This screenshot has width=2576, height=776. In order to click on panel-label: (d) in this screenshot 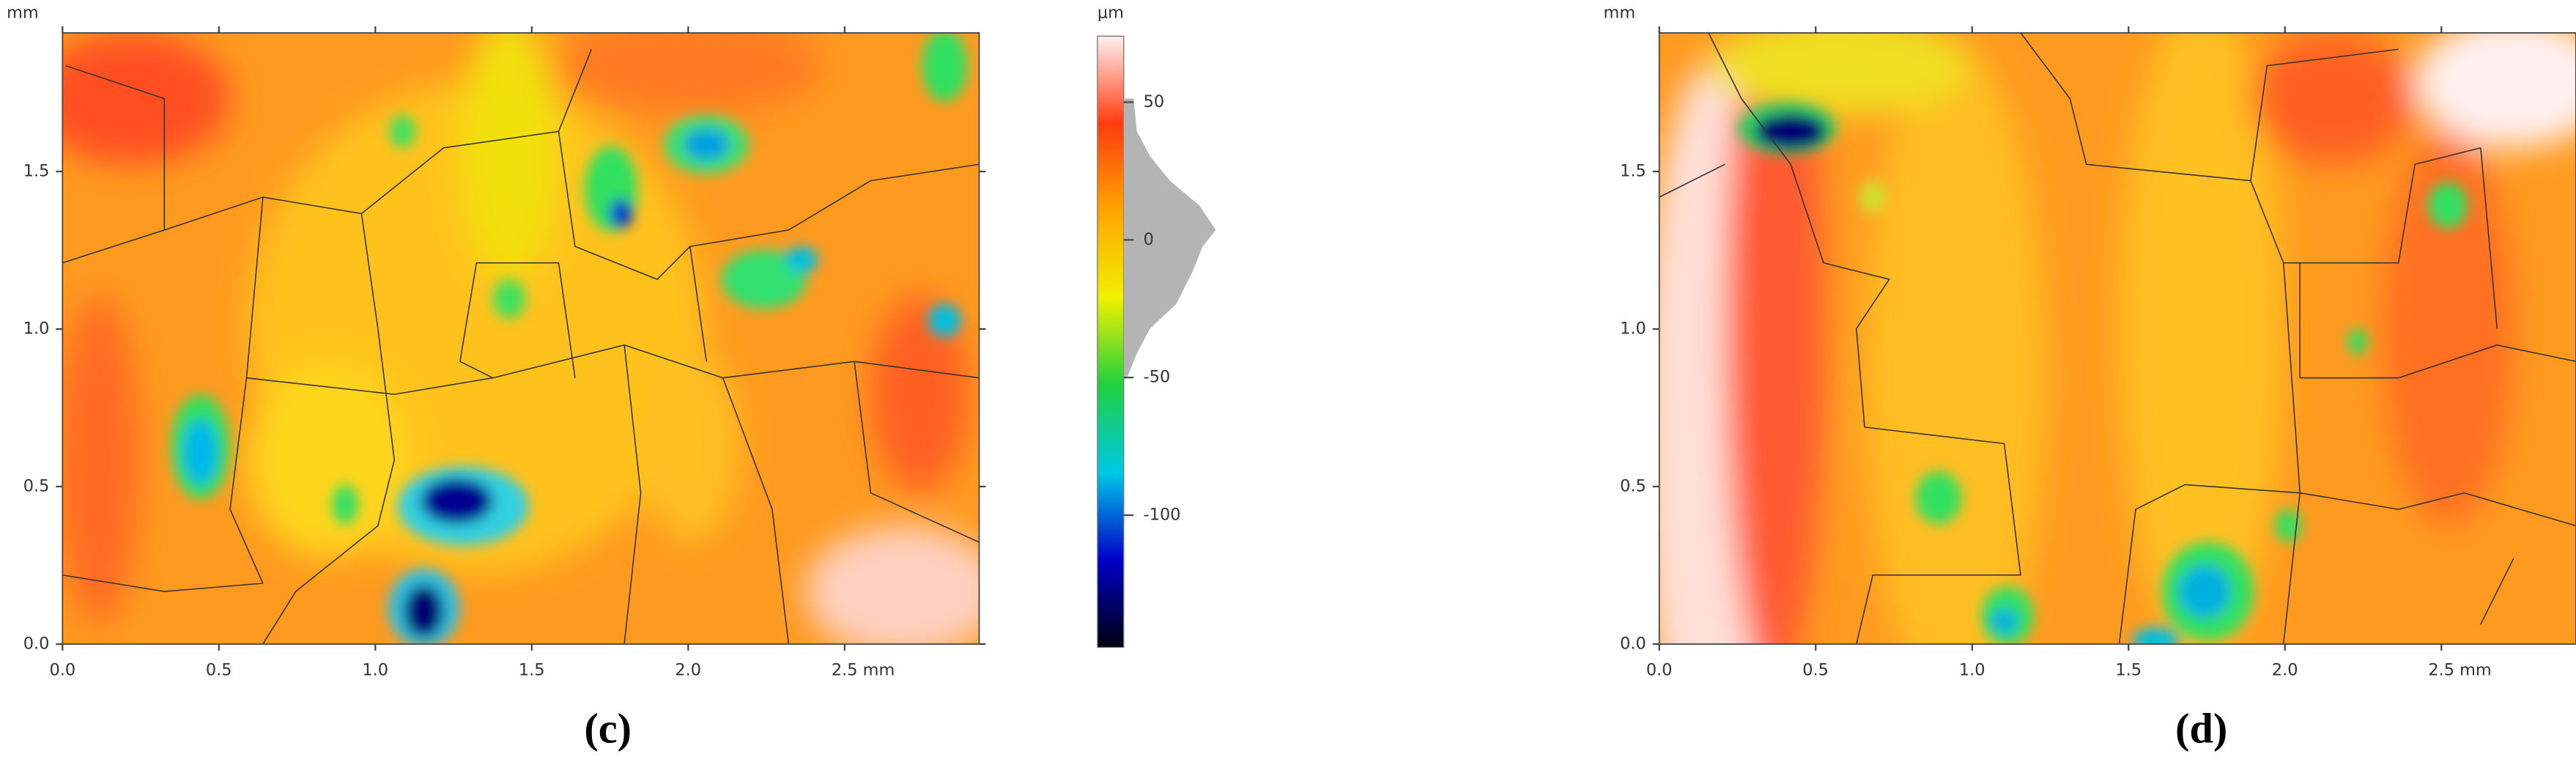, I will do `click(2201, 728)`.